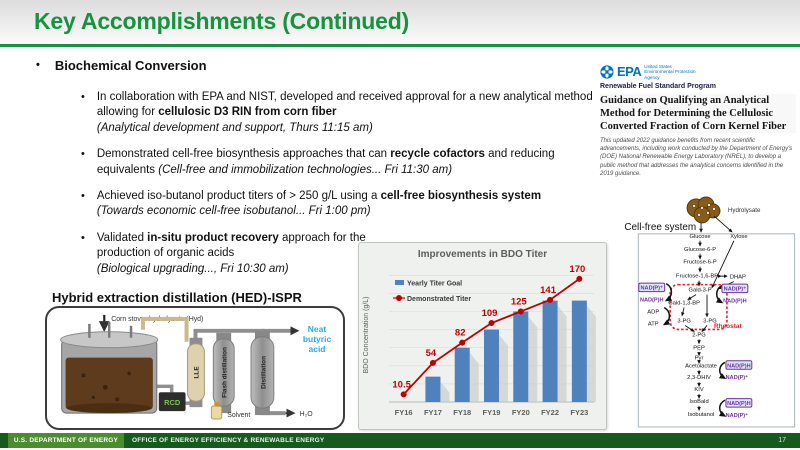 This screenshot has width=800, height=450. I want to click on lle-column: LLE, so click(196, 372).